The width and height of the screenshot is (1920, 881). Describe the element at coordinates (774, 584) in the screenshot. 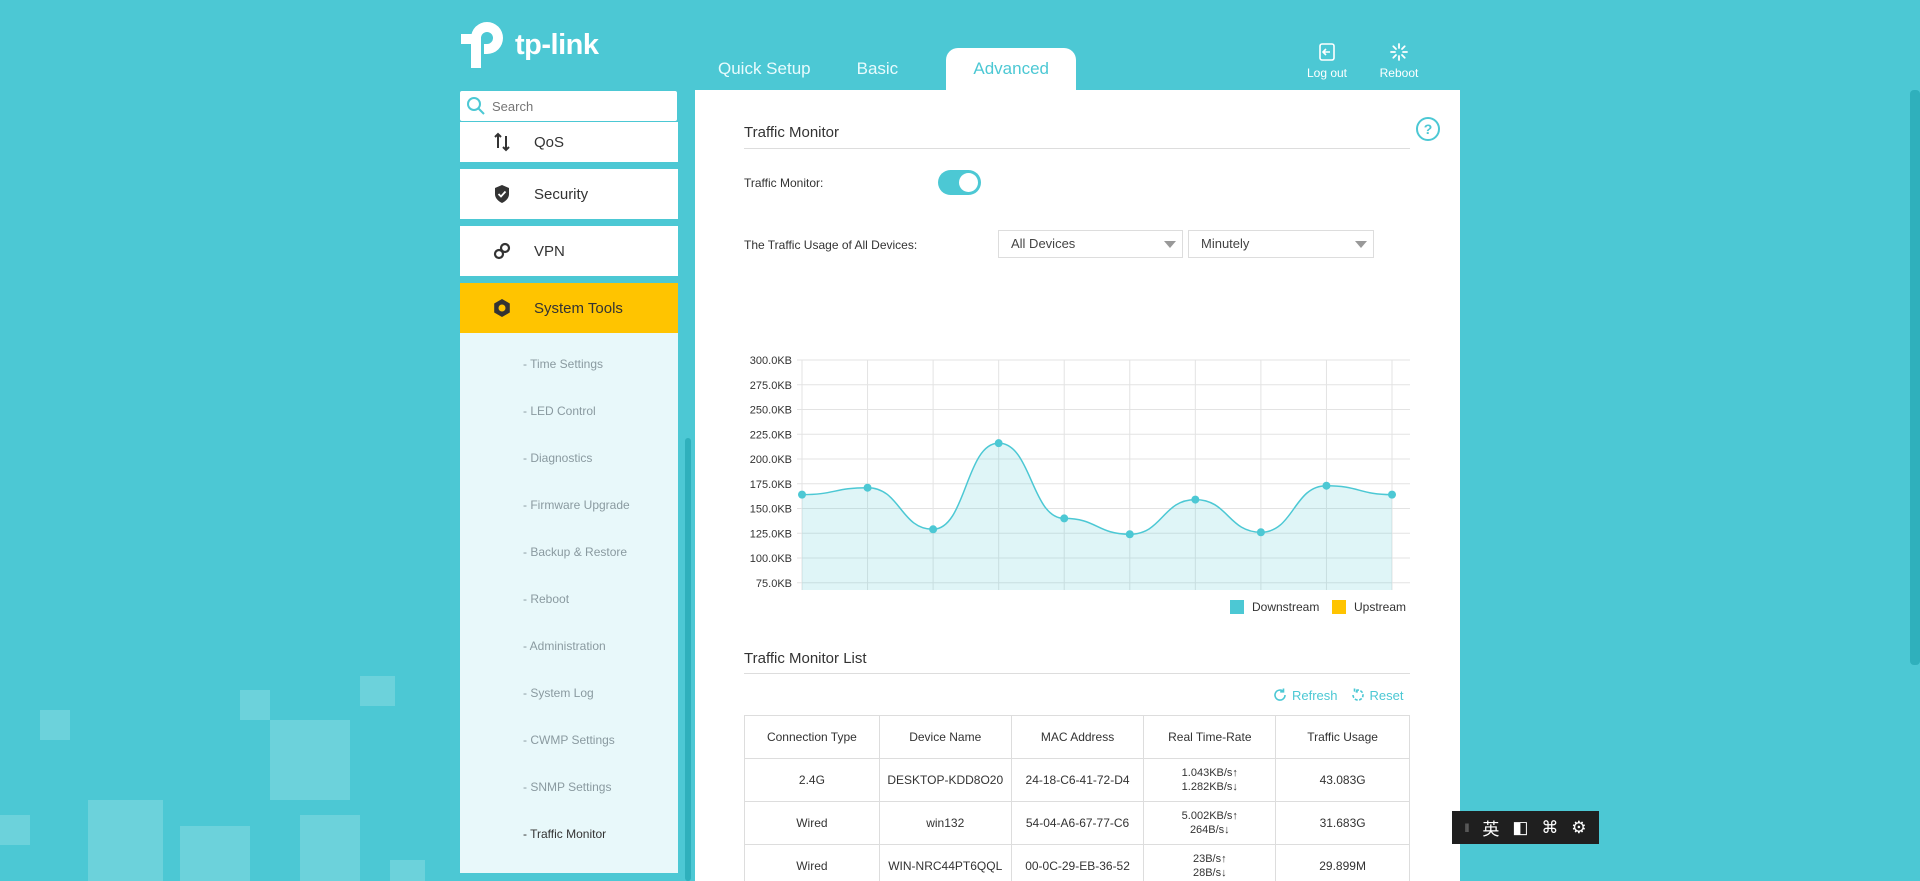

I see `y-tick-label: 75.0KB` at that location.